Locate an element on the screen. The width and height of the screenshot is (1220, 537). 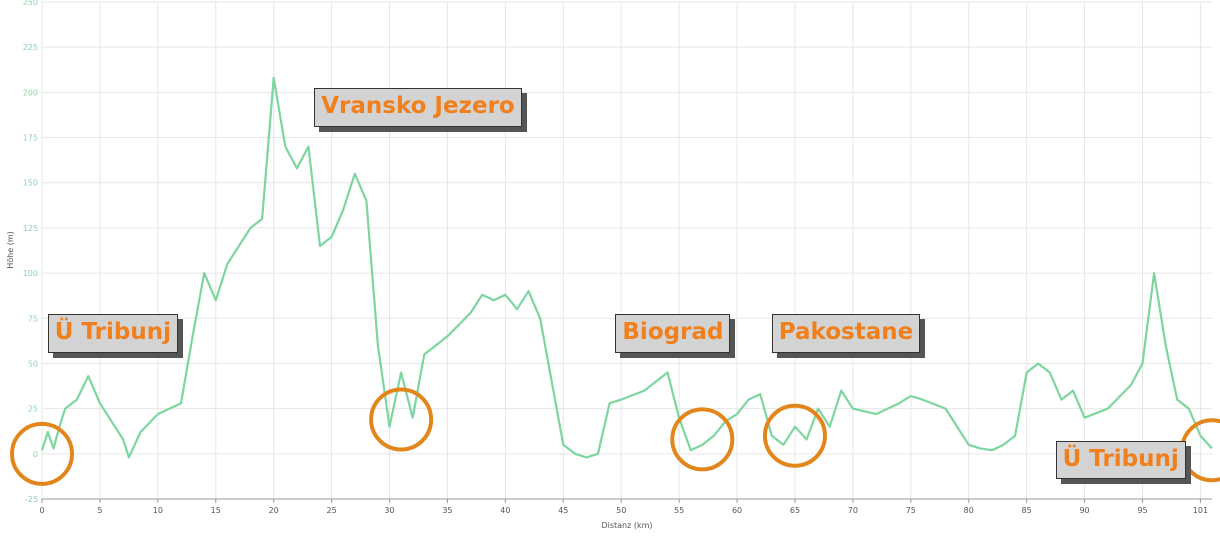
x-tick-label: 25 is located at coordinates (332, 510).